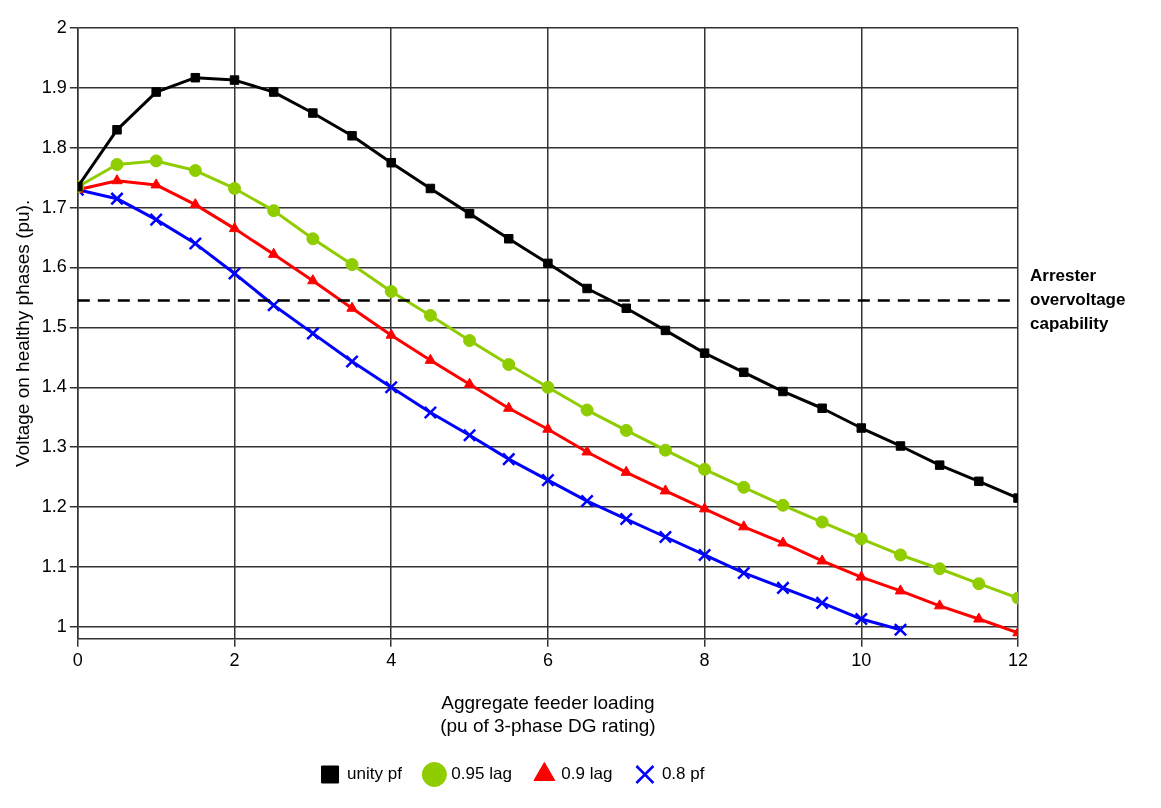  I want to click on x-tick-label: 8, so click(704, 659).